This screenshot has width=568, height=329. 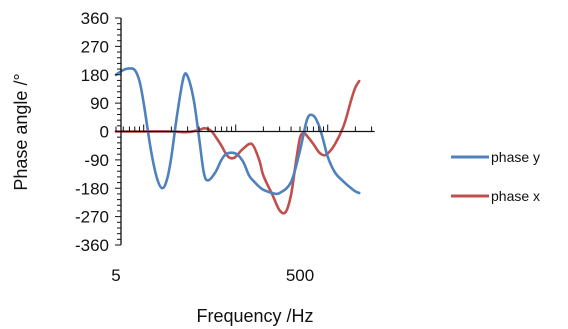 What do you see at coordinates (92, 217) in the screenshot?
I see `y-tick-label: -270` at bounding box center [92, 217].